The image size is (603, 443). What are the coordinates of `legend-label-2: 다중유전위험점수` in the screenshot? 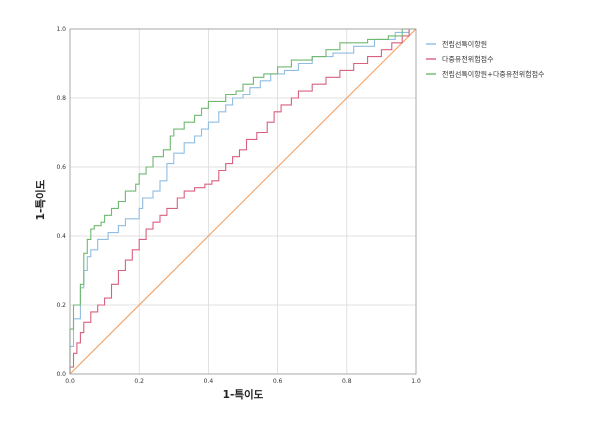 It's located at (468, 59).